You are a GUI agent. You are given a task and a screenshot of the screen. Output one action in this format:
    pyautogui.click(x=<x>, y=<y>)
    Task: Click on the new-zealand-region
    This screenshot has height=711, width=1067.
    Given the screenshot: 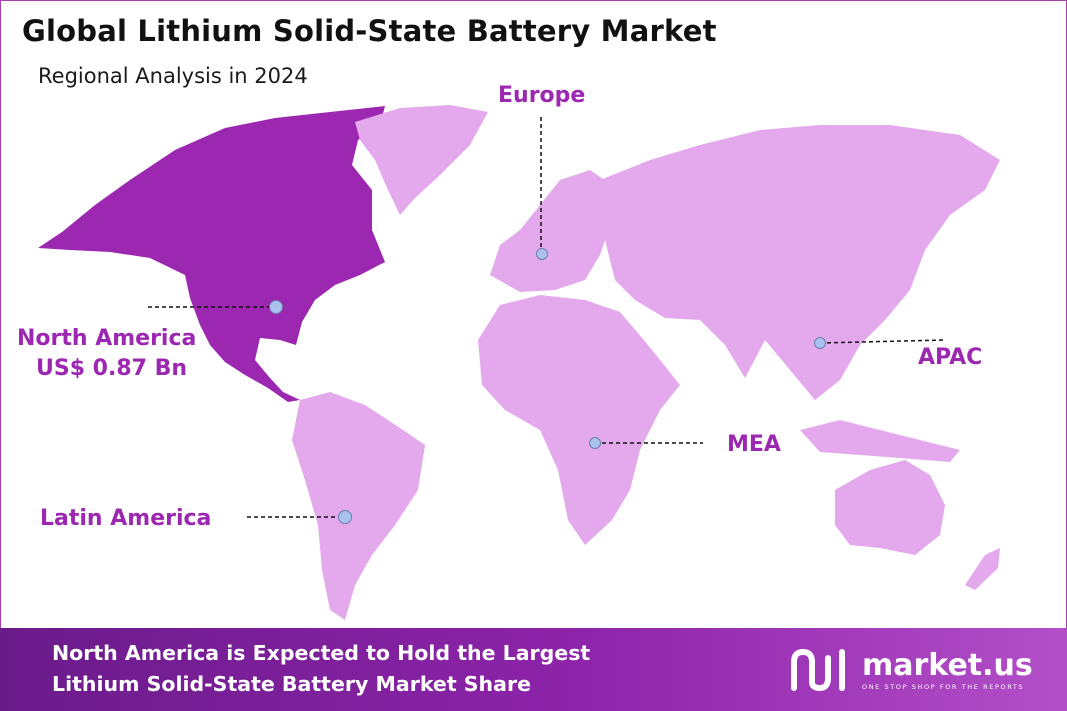 What is the action you would take?
    pyautogui.click(x=982, y=569)
    